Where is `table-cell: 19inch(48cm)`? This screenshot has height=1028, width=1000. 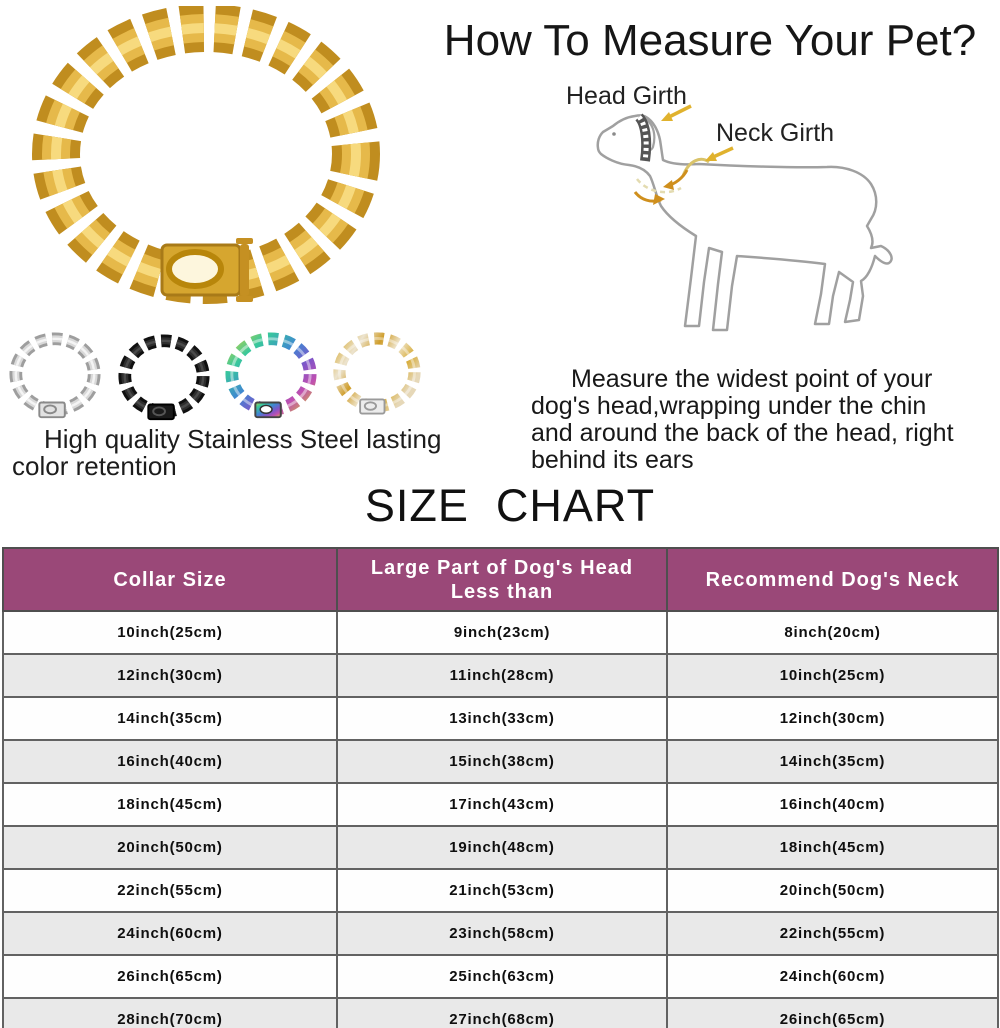
table-cell: 19inch(48cm) is located at coordinates (502, 847).